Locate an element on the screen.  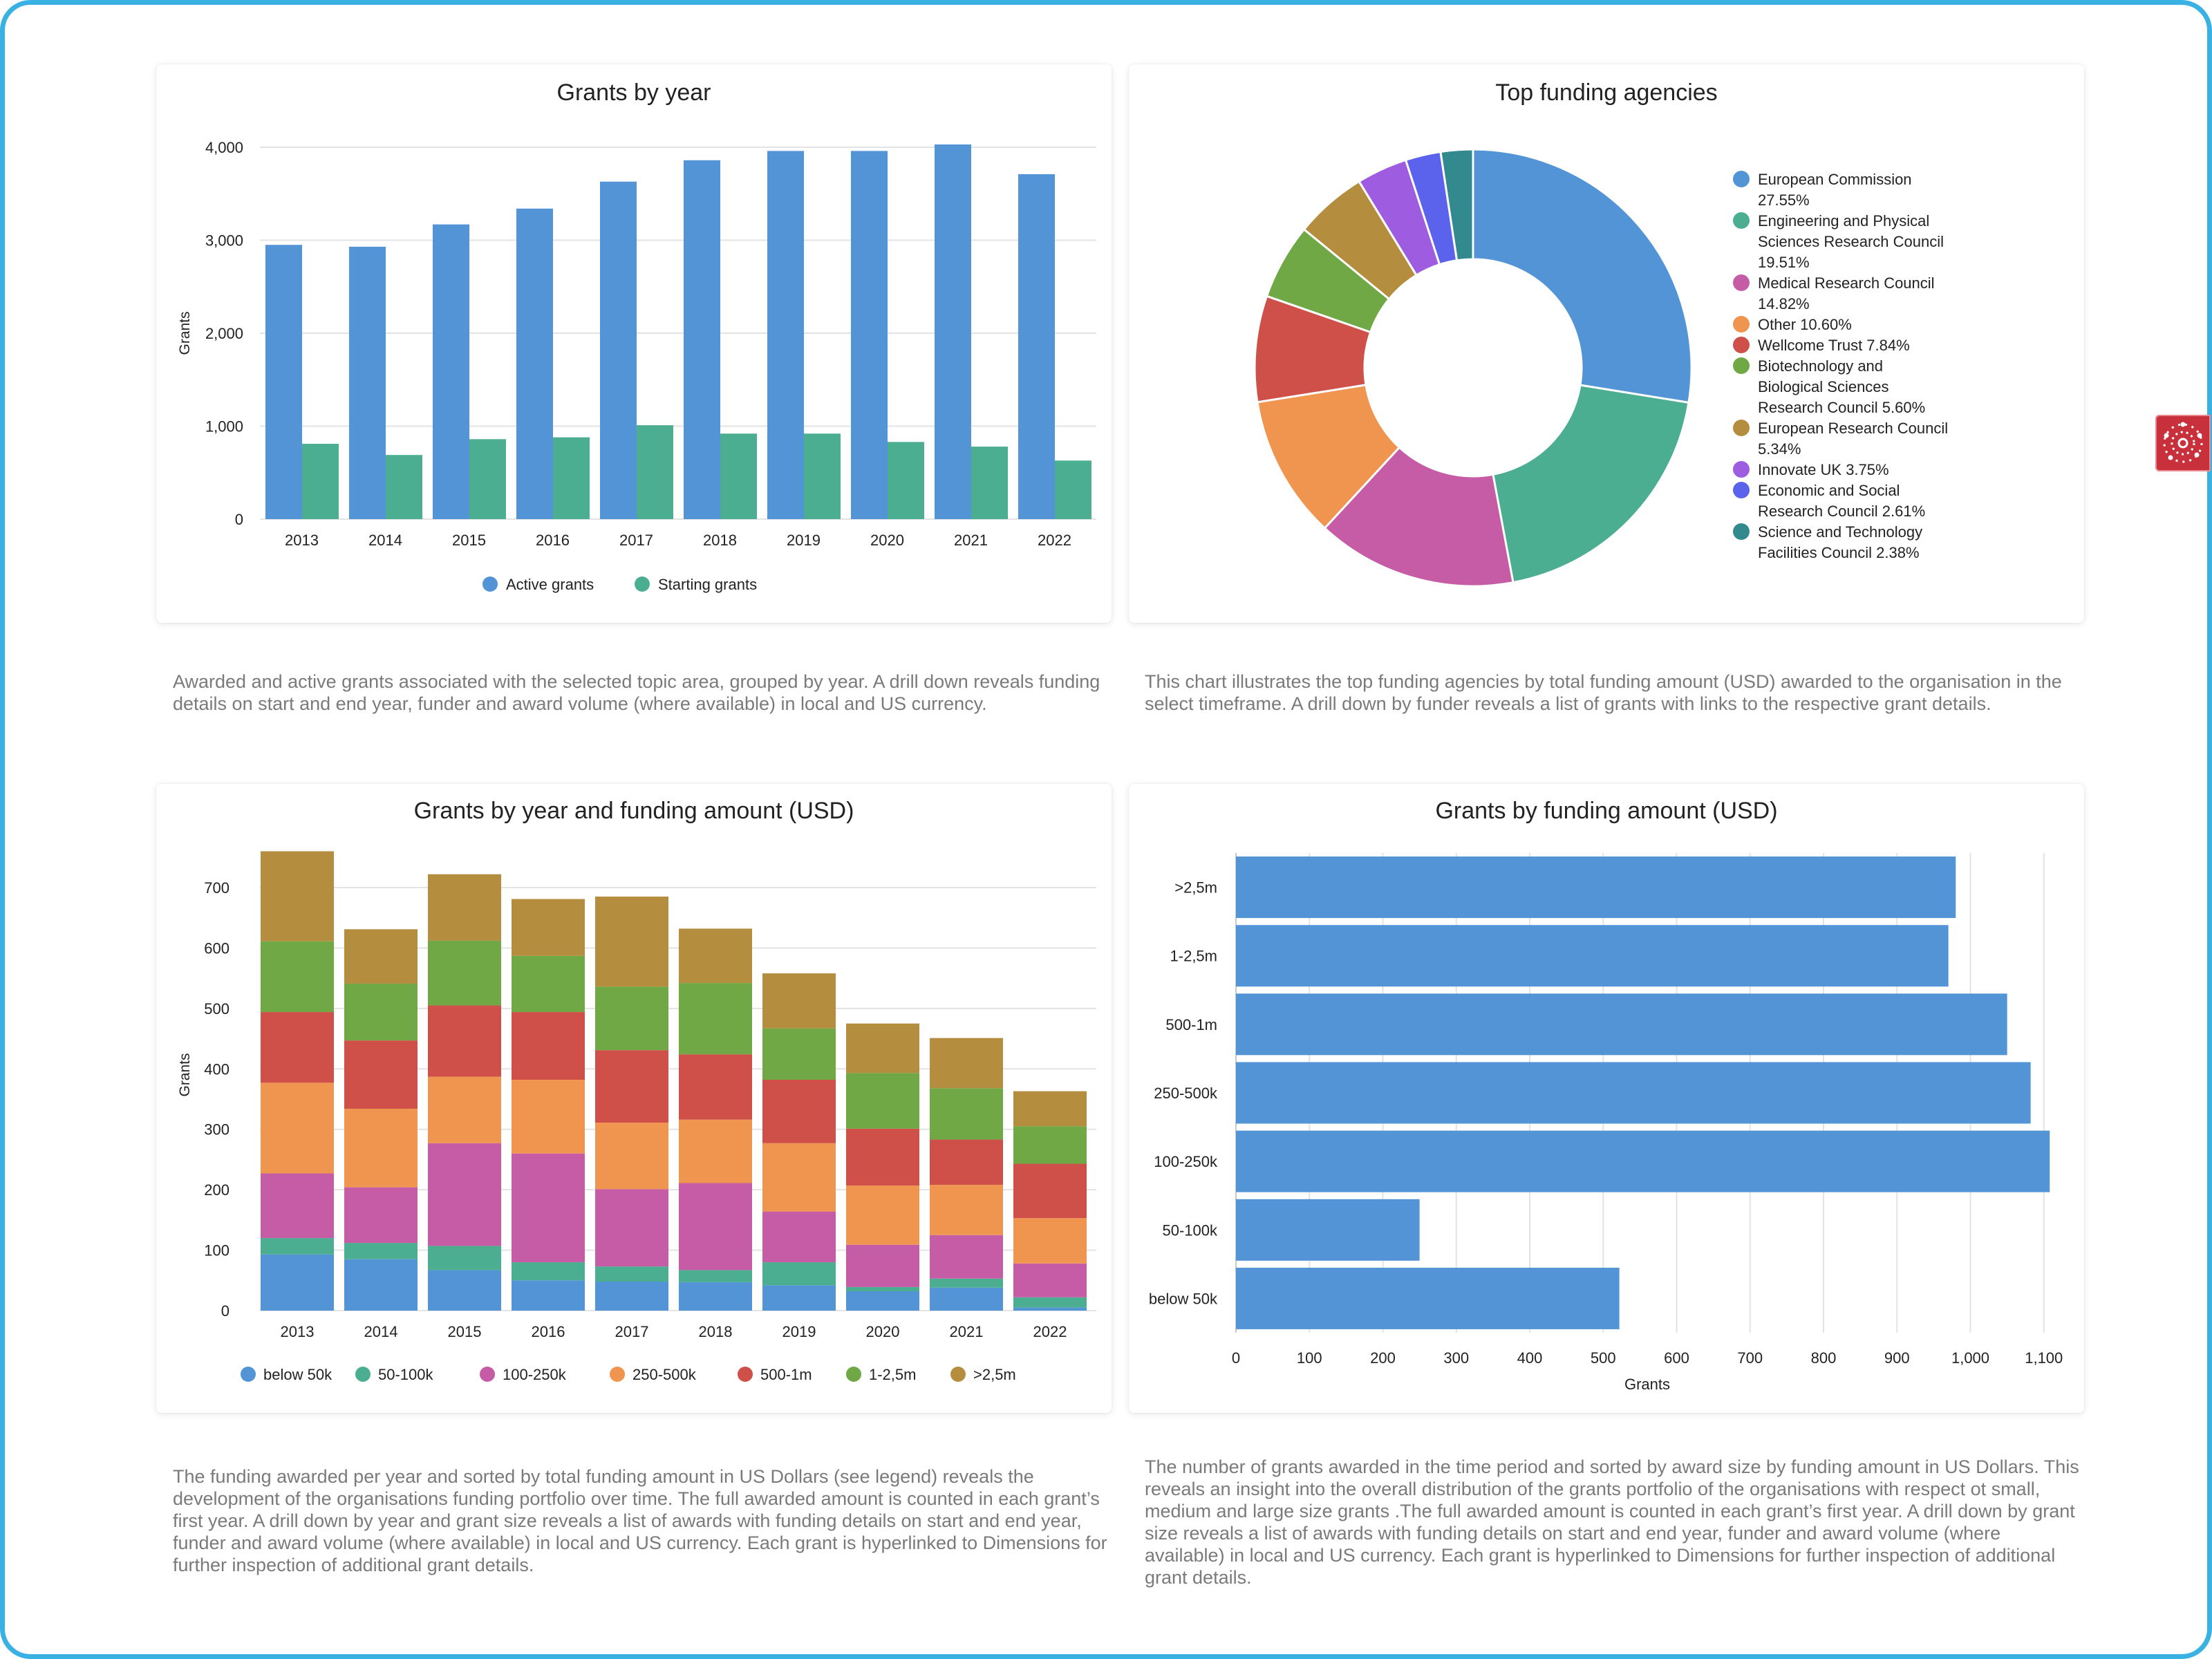
bar-starting-2016 is located at coordinates (571, 478).